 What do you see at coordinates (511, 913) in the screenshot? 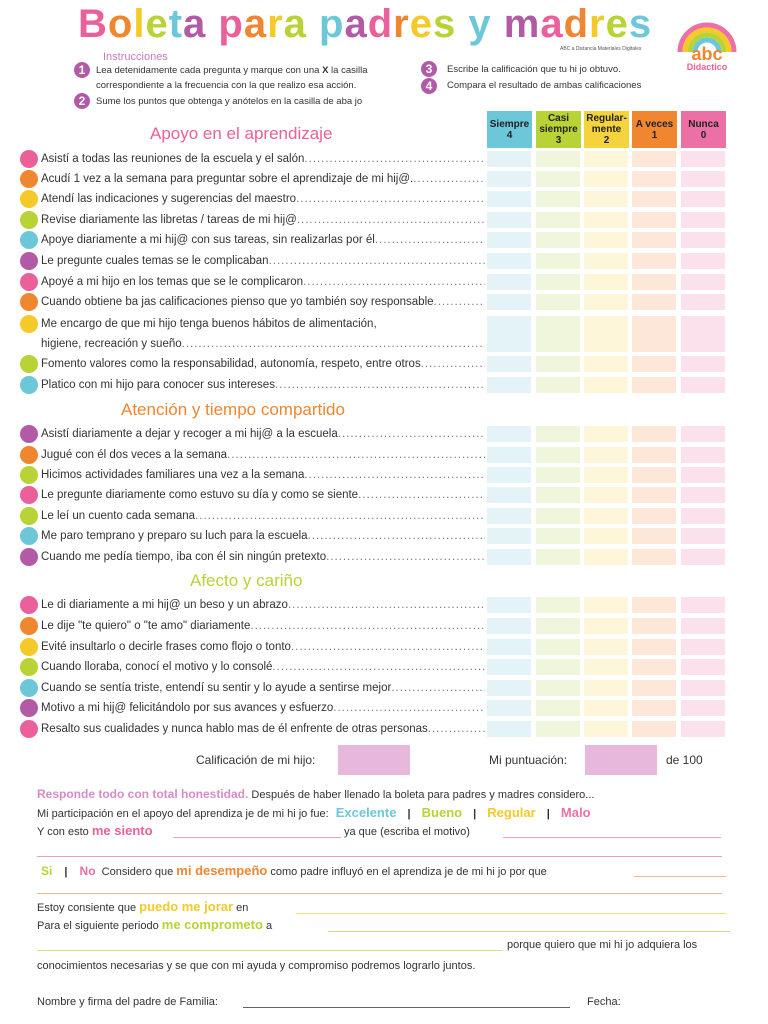
I see `improve-line` at bounding box center [511, 913].